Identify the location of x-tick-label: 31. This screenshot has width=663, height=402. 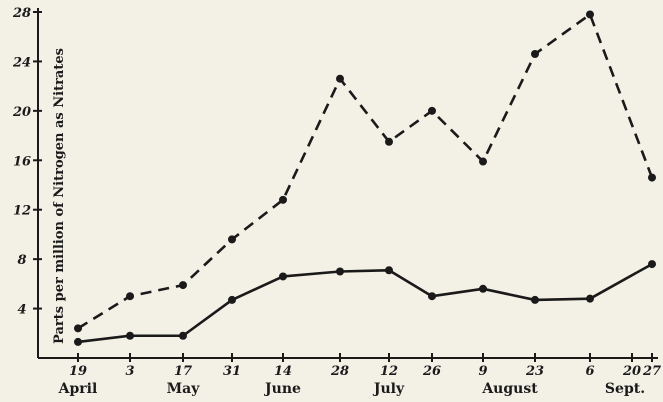
(232, 371).